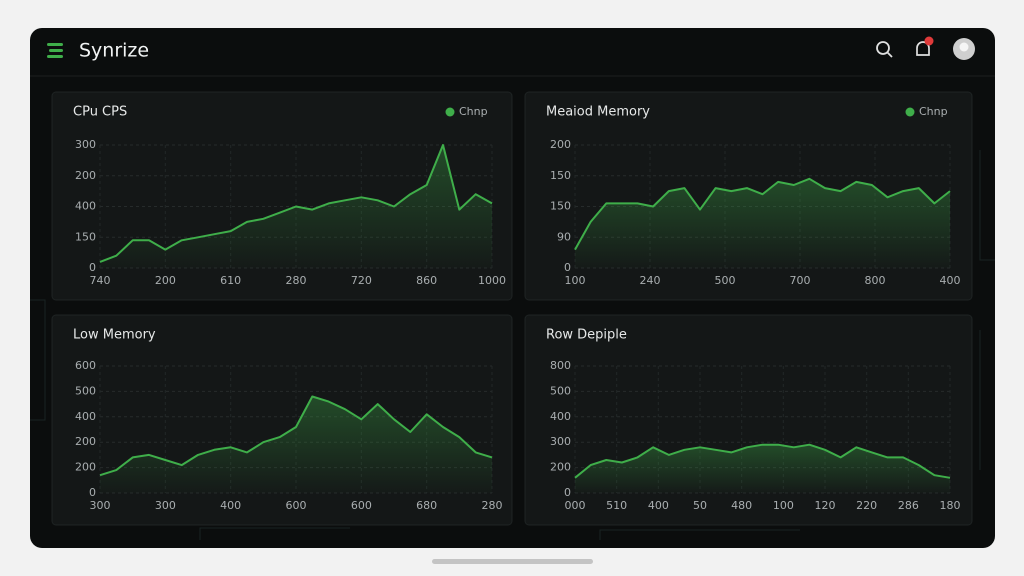 The image size is (1024, 576). Describe the element at coordinates (950, 505) in the screenshot. I see `x-tick-label: 180` at that location.